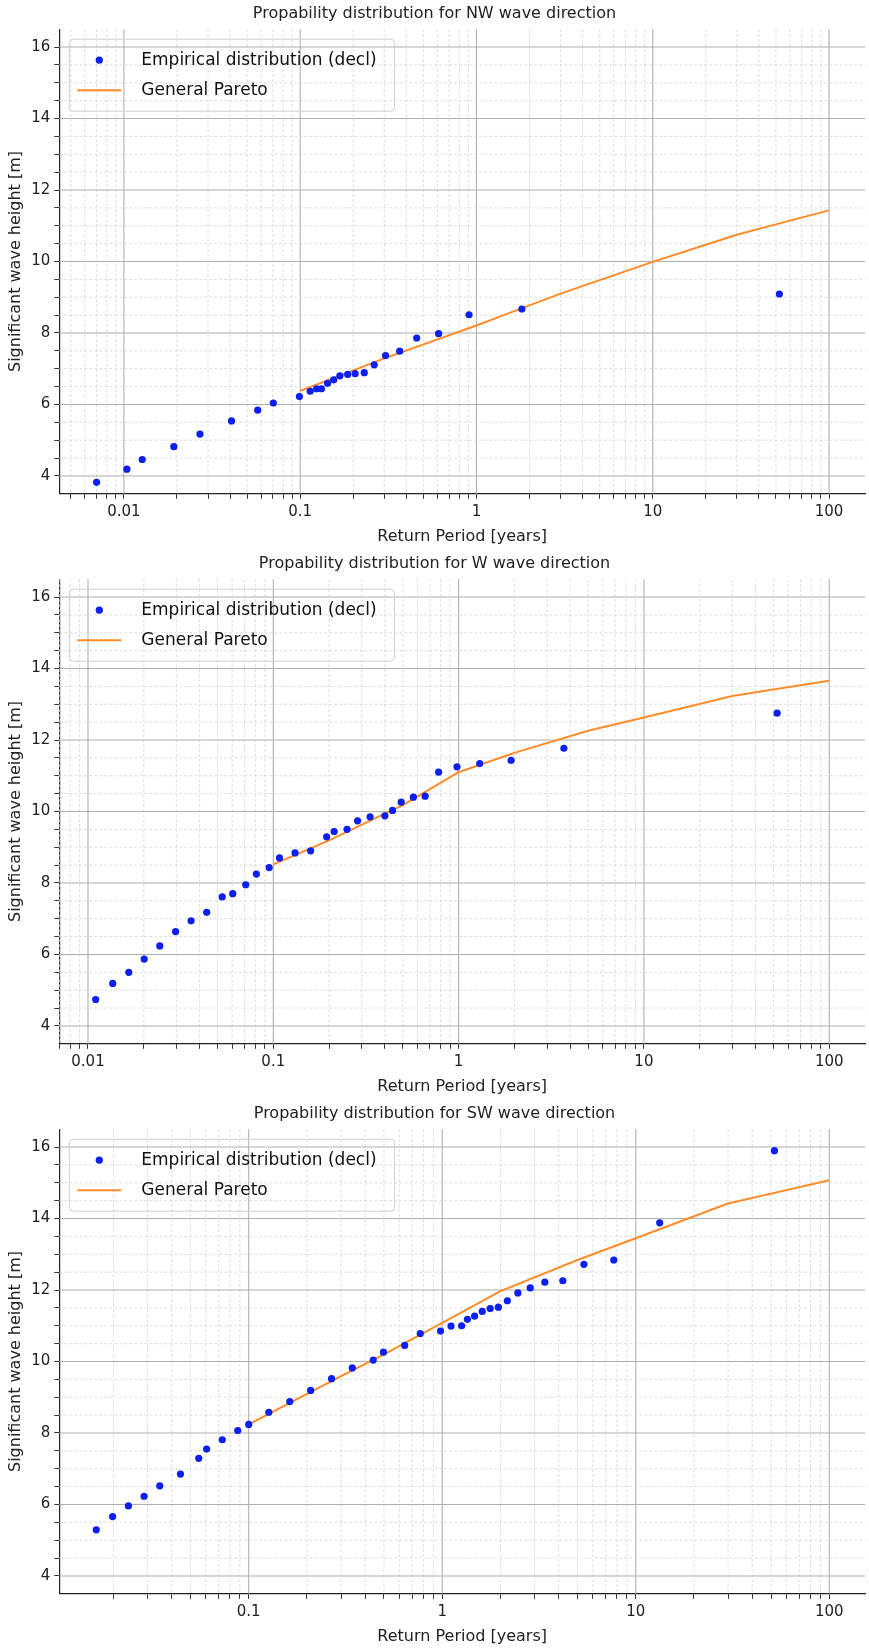  Describe the element at coordinates (434, 562) in the screenshot. I see `chart-title: Propability distribution for W wave direction` at that location.